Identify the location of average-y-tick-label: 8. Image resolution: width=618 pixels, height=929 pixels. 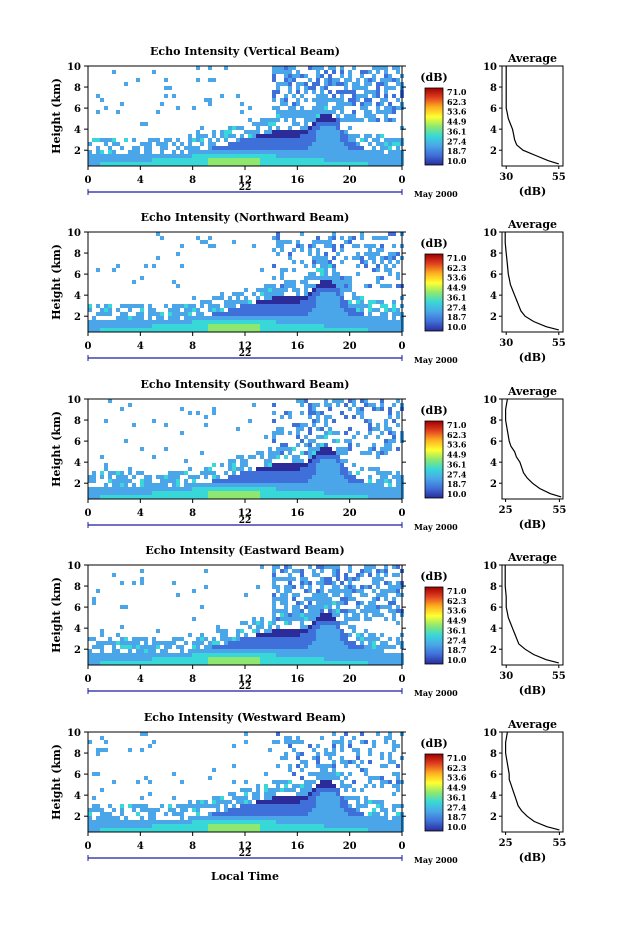
(493, 254).